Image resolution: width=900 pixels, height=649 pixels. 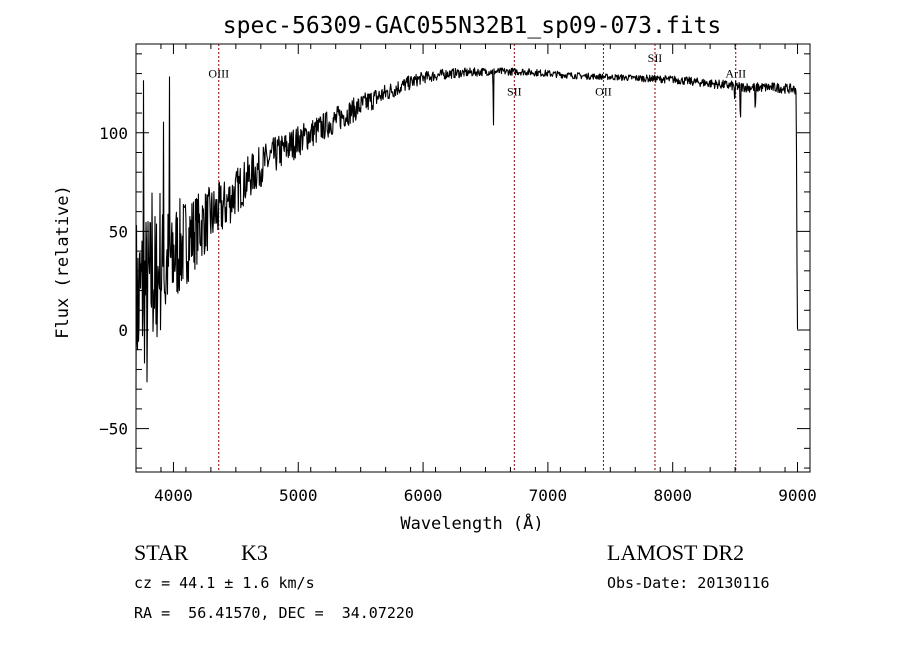 I want to click on y-tick-label: 0, so click(x=123, y=330).